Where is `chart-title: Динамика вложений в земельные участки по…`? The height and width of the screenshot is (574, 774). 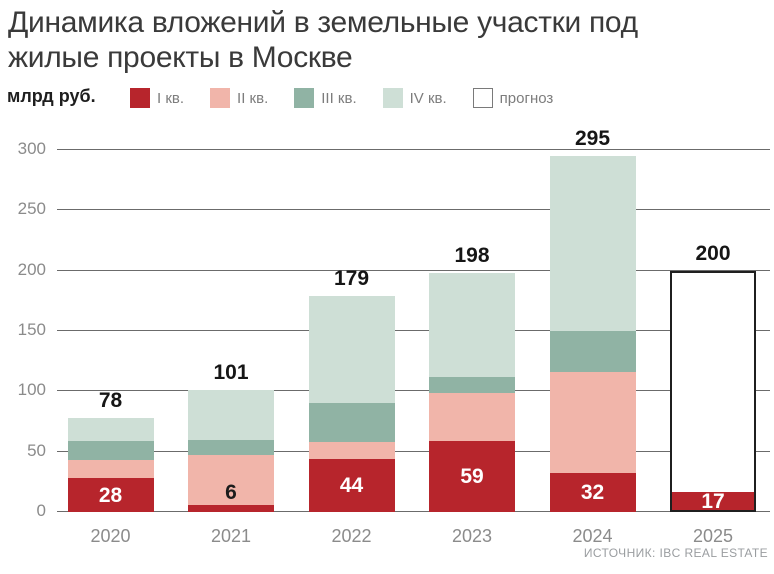 chart-title: Динамика вложений в земельные участки по… is located at coordinates (332, 41).